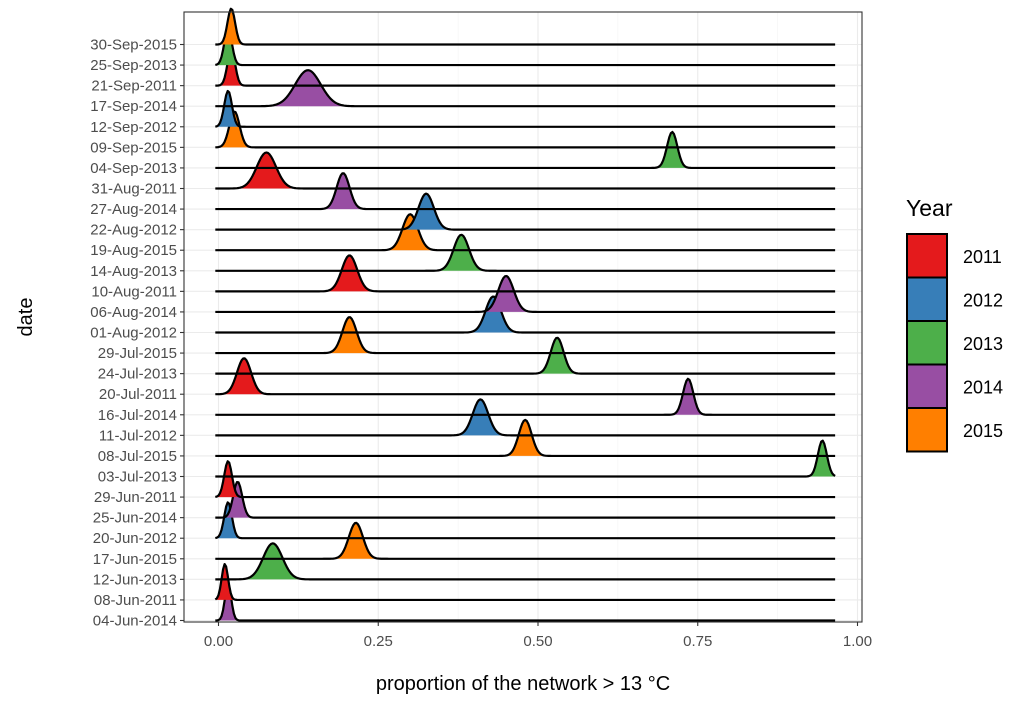  Describe the element at coordinates (525, 335) in the screenshot. I see `ridge-29-Jul-2015` at that location.